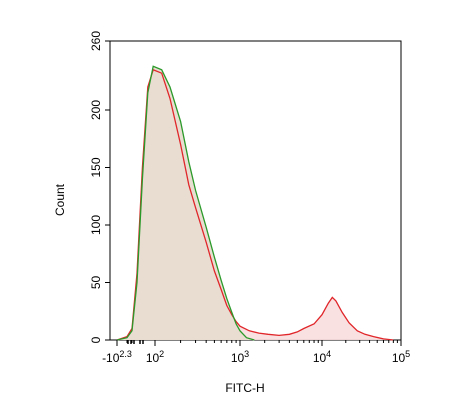  What do you see at coordinates (155, 357) in the screenshot?
I see `x-tick-label: 10²` at bounding box center [155, 357].